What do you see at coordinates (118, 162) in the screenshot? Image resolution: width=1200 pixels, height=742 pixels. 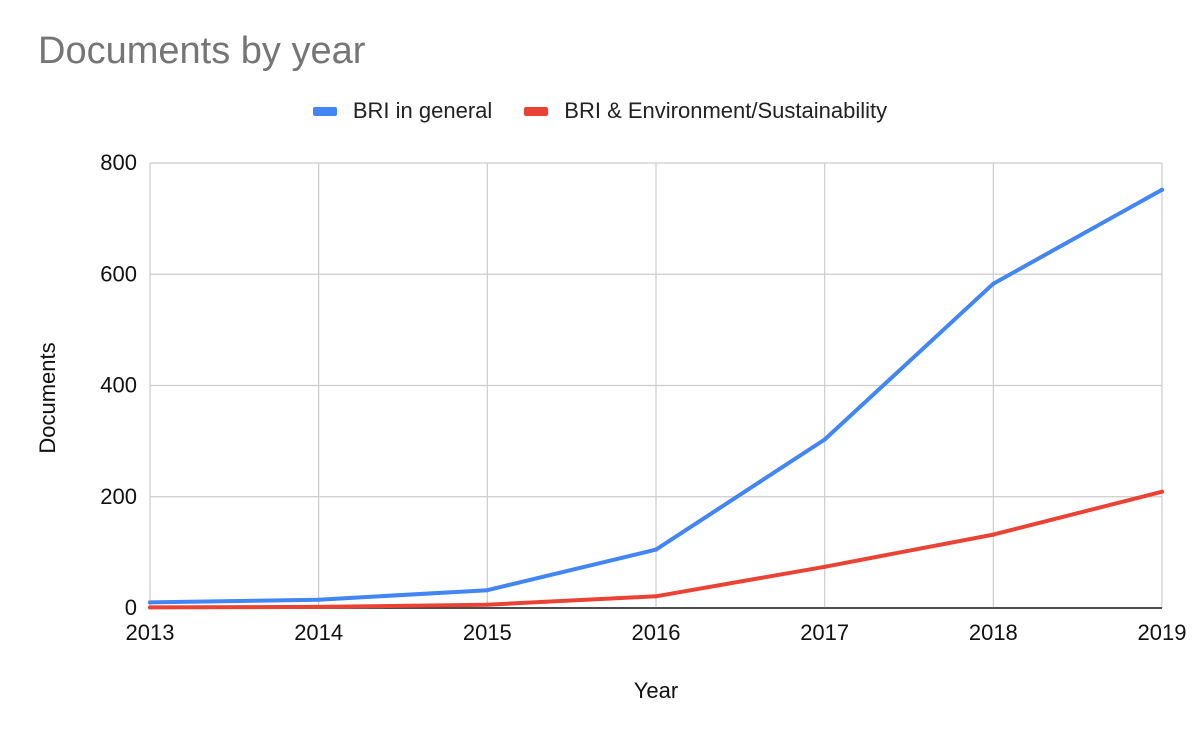 I see `y-tick-label: 800` at bounding box center [118, 162].